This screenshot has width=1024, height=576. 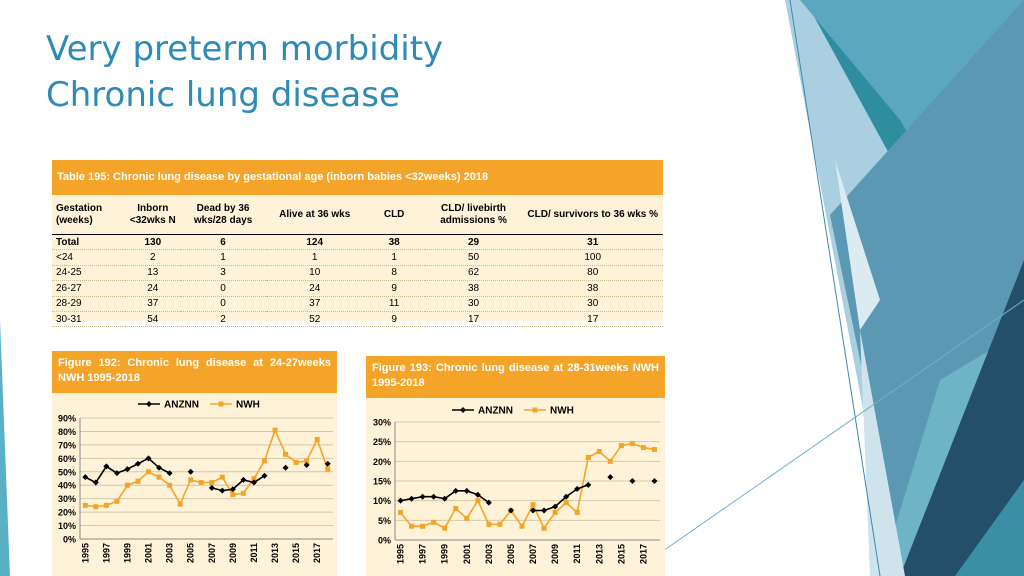 What do you see at coordinates (212, 553) in the screenshot?
I see `x-tick-label: 2007` at bounding box center [212, 553].